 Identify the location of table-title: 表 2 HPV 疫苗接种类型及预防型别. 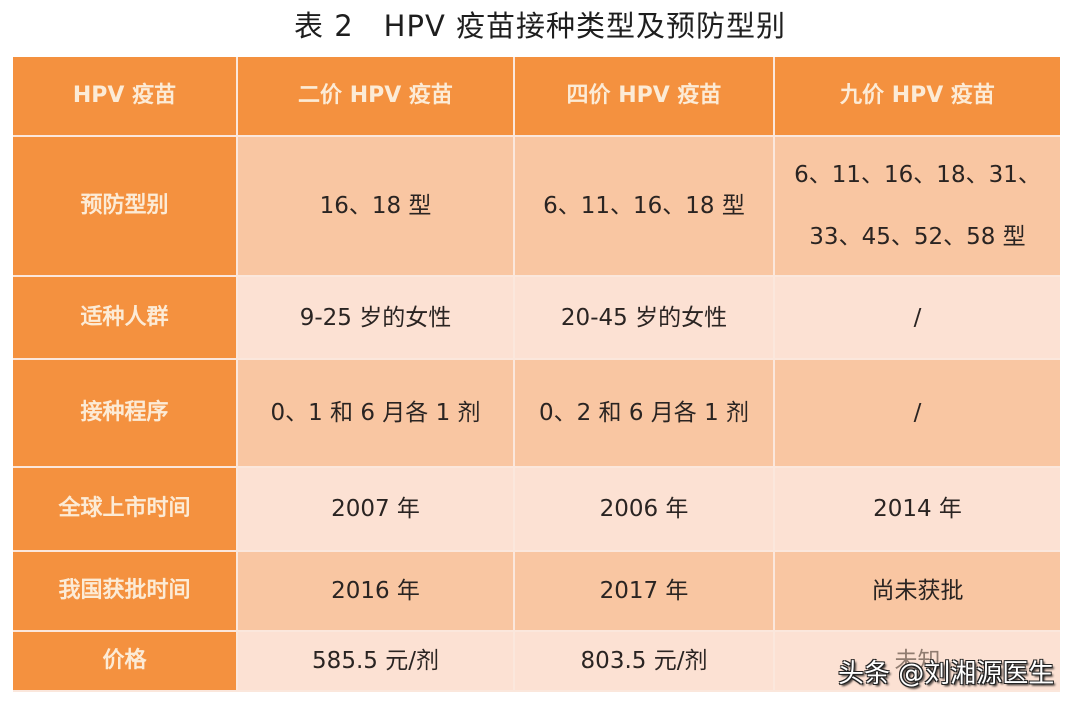
(540, 26).